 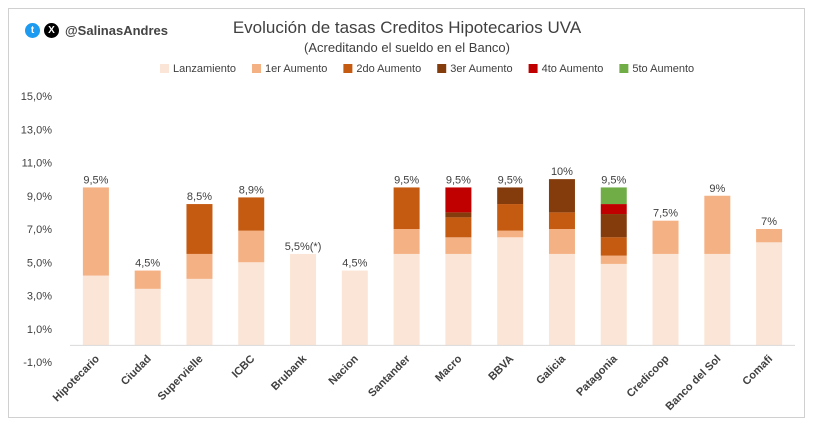 I want to click on x-icon: X, so click(x=51, y=30).